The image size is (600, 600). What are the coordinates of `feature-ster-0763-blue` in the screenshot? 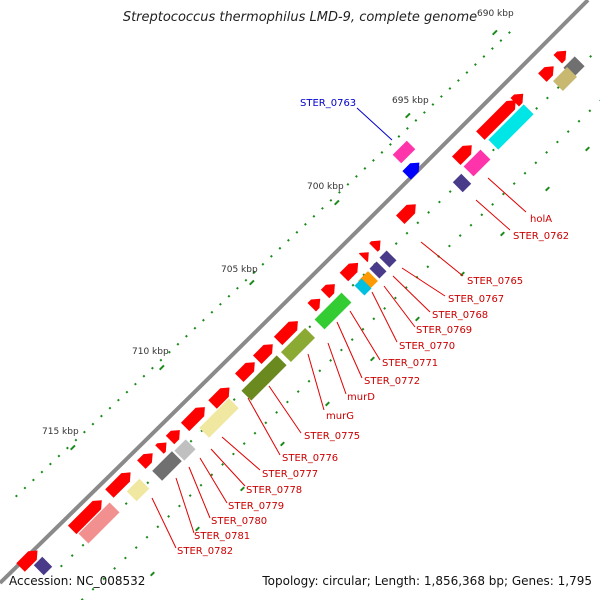 It's located at (411, 171).